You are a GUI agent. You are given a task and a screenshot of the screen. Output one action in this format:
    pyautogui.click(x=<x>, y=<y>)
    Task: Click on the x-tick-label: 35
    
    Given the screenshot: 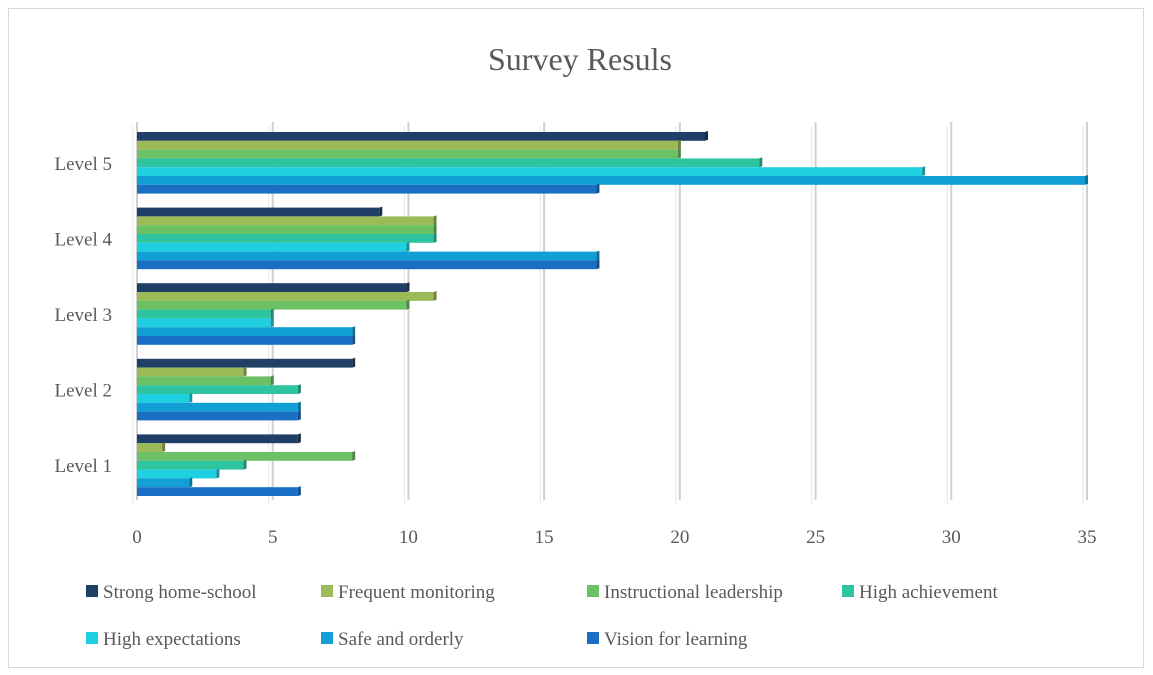 What is the action you would take?
    pyautogui.click(x=1087, y=537)
    